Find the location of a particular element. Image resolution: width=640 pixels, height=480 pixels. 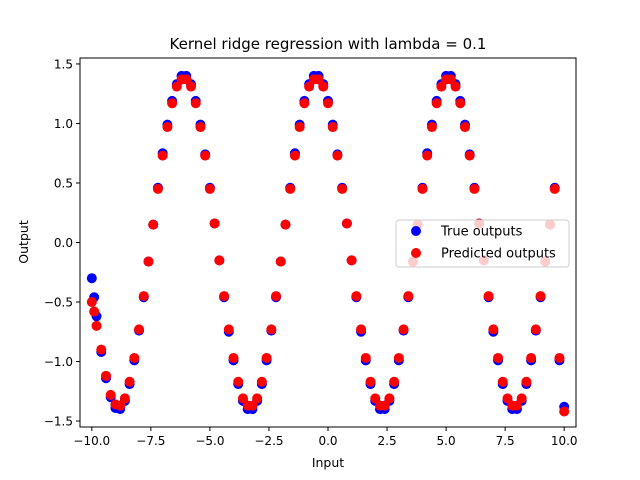

x-tick-label: −2.5 is located at coordinates (268, 441).